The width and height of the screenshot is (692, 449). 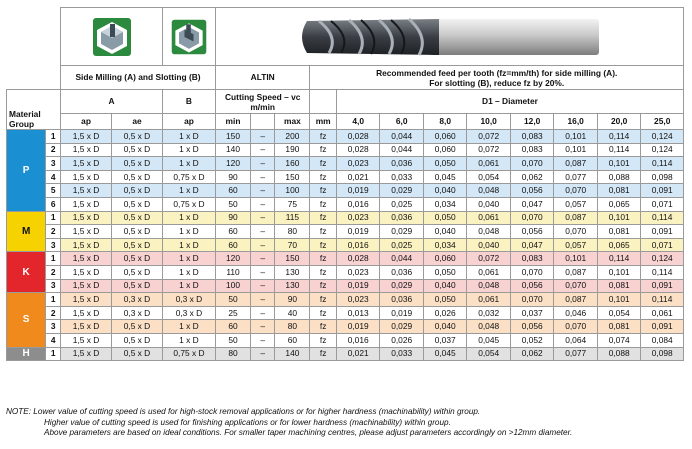 I want to click on diameter-header: 10,0, so click(x=488, y=121).